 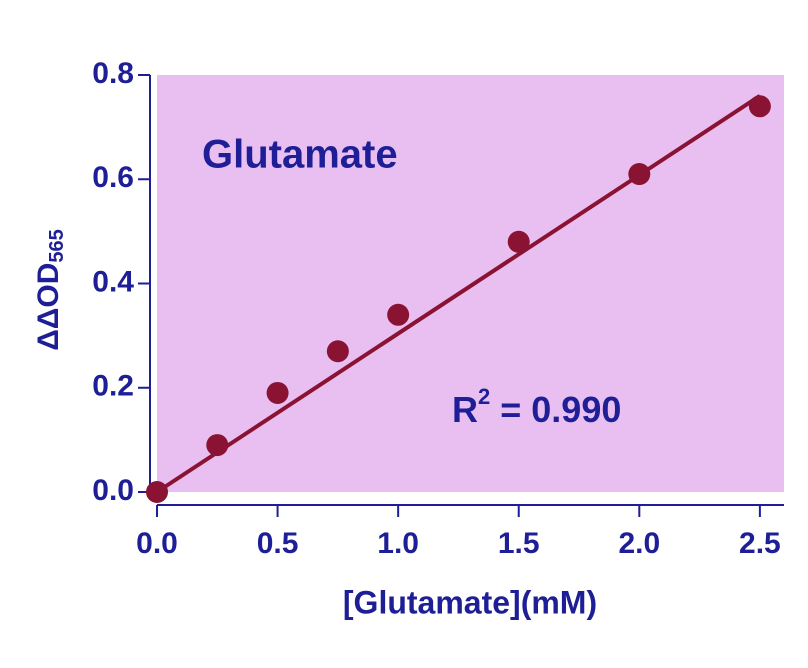 I want to click on r-squared-value: = 0.990, so click(x=555, y=409).